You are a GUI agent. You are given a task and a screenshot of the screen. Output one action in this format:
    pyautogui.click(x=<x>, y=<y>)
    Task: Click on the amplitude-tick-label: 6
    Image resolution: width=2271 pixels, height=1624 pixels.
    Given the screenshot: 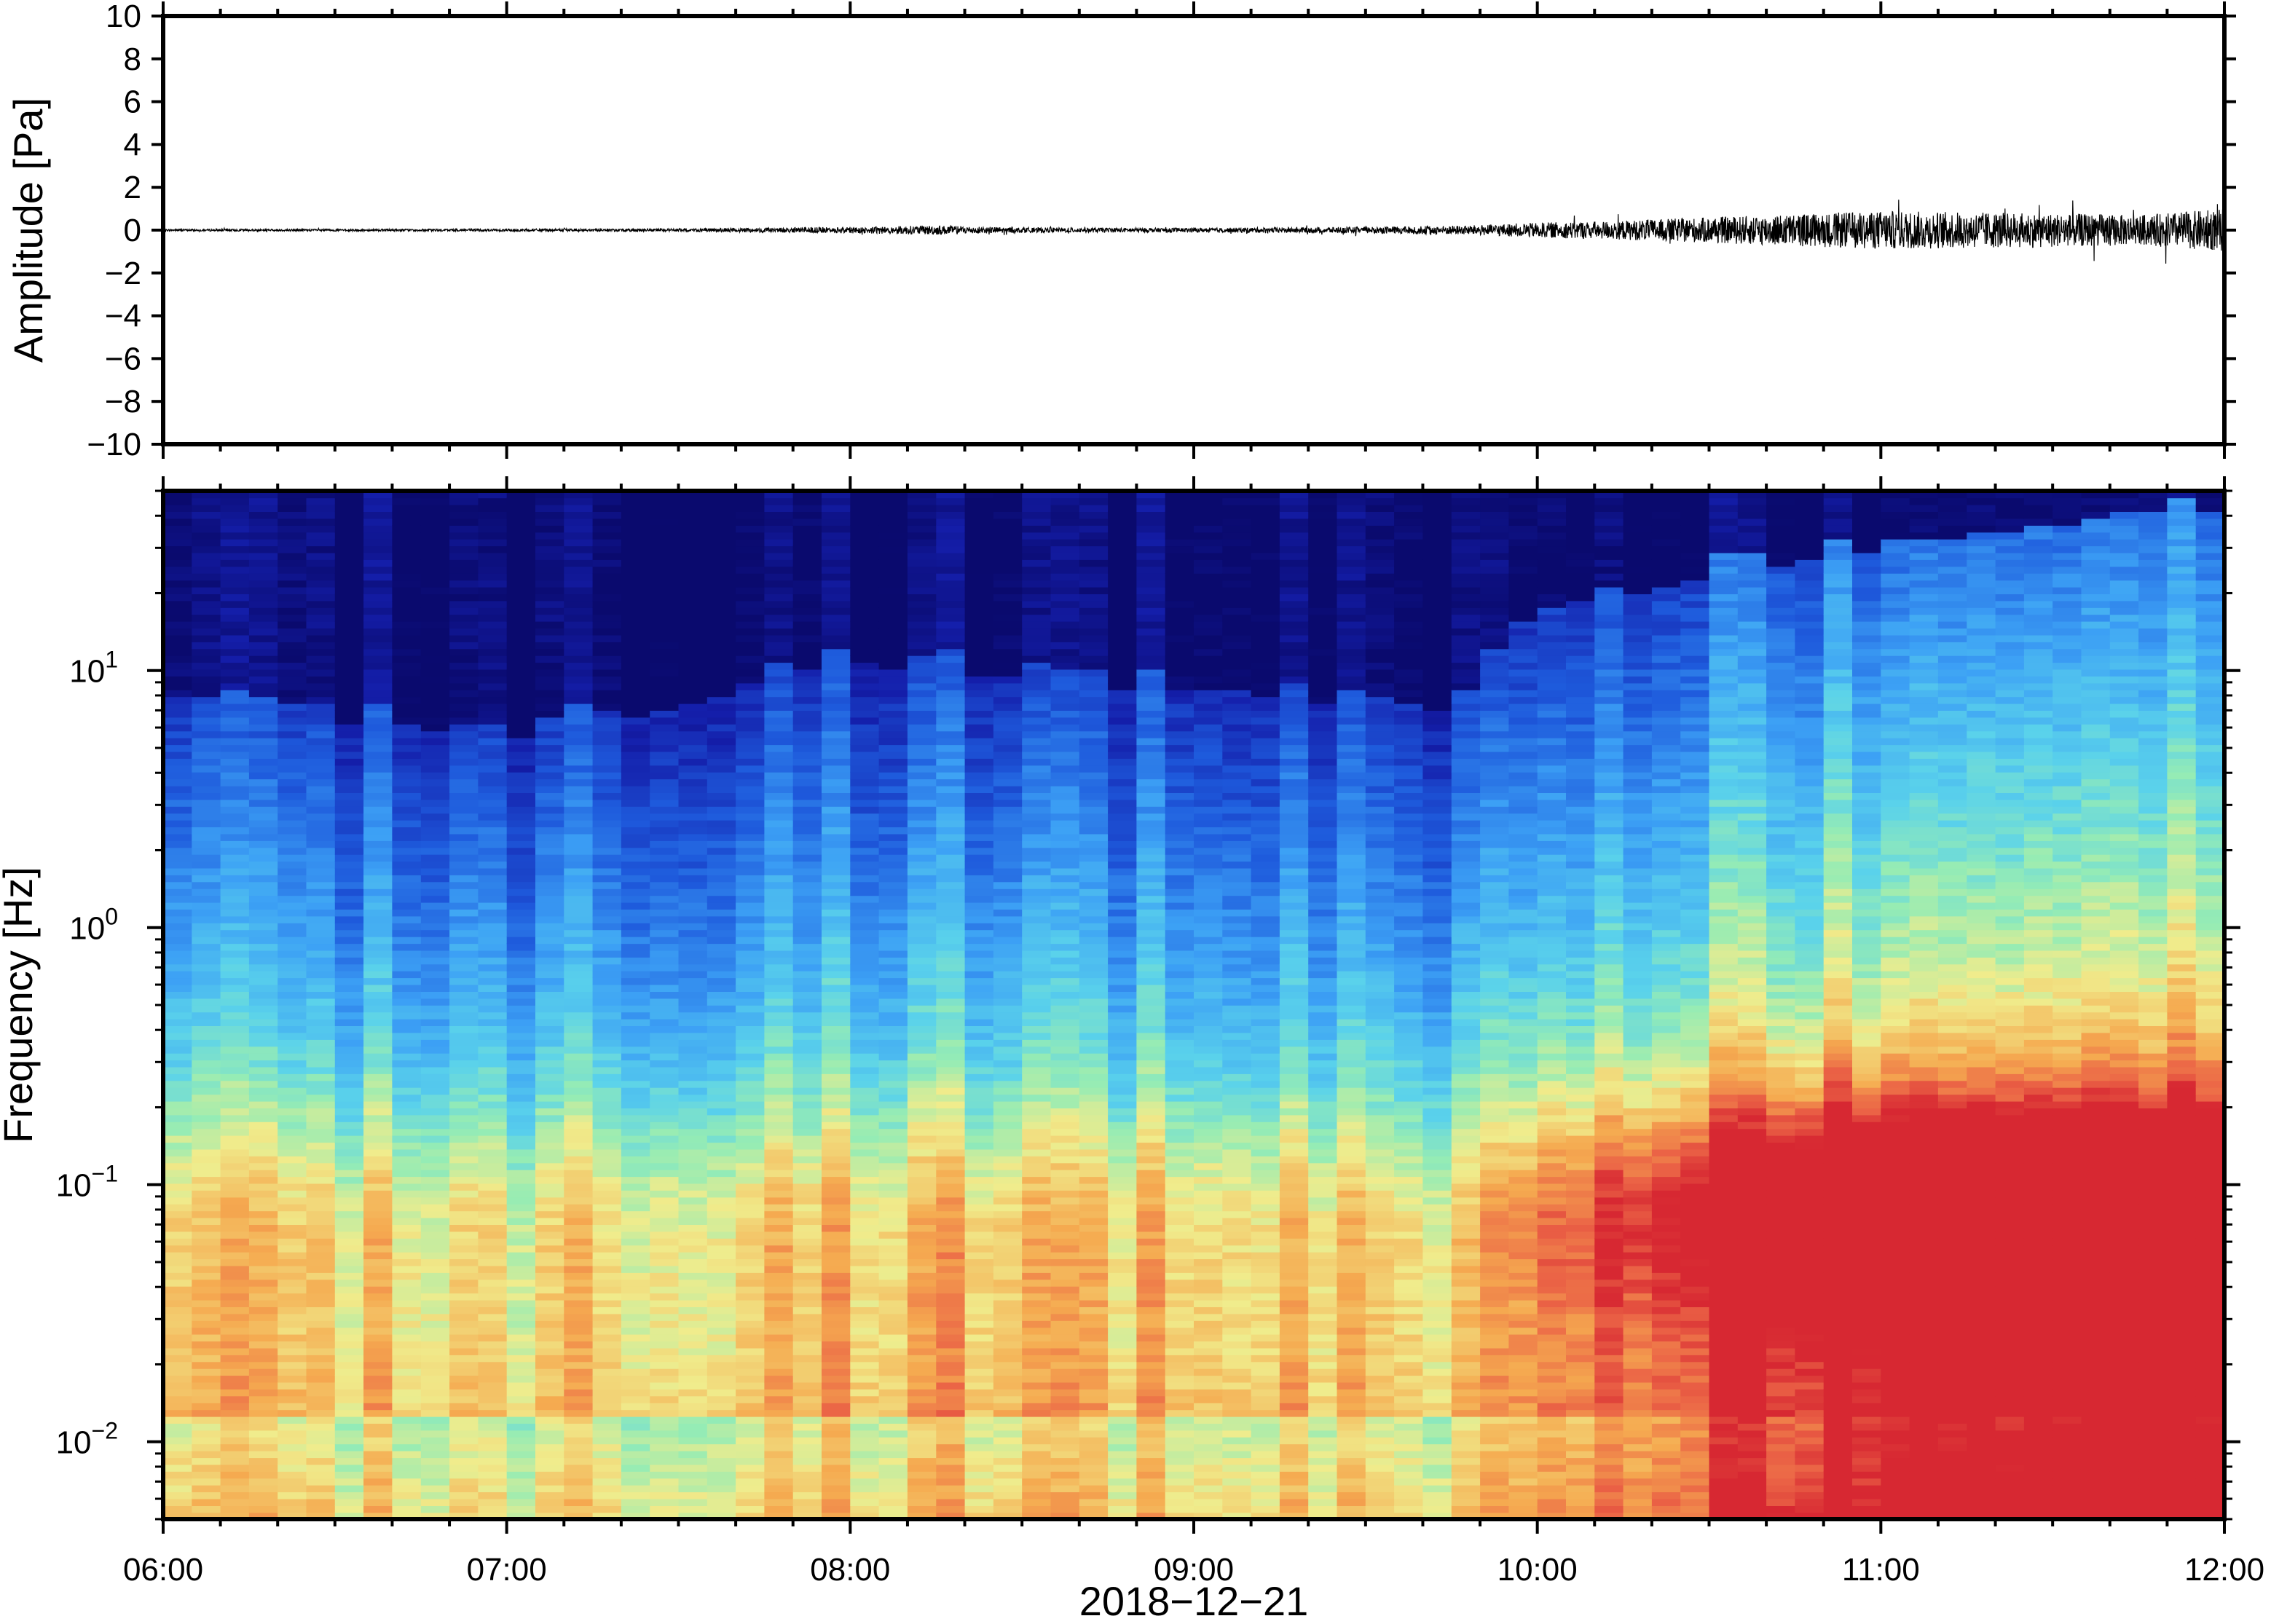 What is the action you would take?
    pyautogui.click(x=132, y=102)
    